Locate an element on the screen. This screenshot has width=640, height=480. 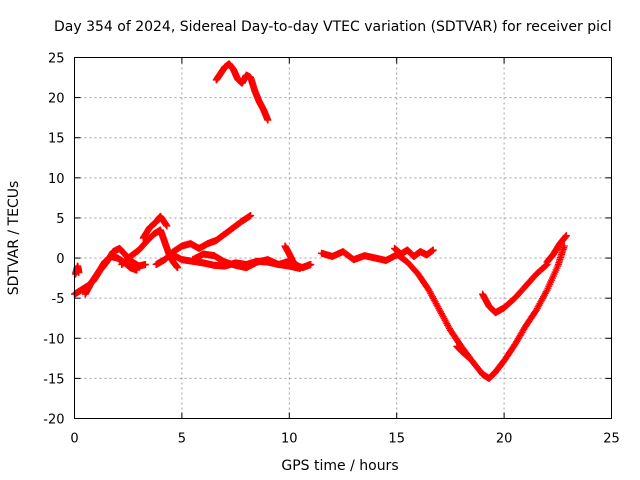
series-sat-i is located at coordinates (241, 261).